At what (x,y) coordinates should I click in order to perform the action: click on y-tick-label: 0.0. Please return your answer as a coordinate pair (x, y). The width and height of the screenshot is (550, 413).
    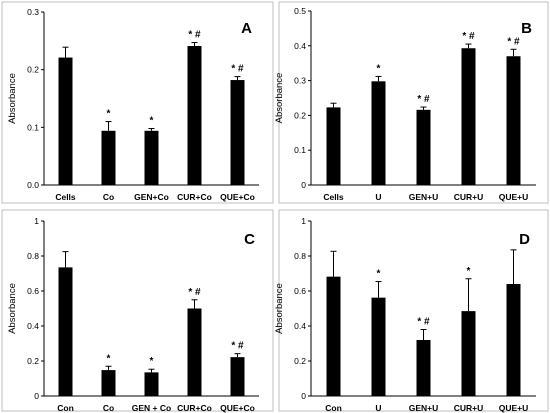
    Looking at the image, I should click on (33, 185).